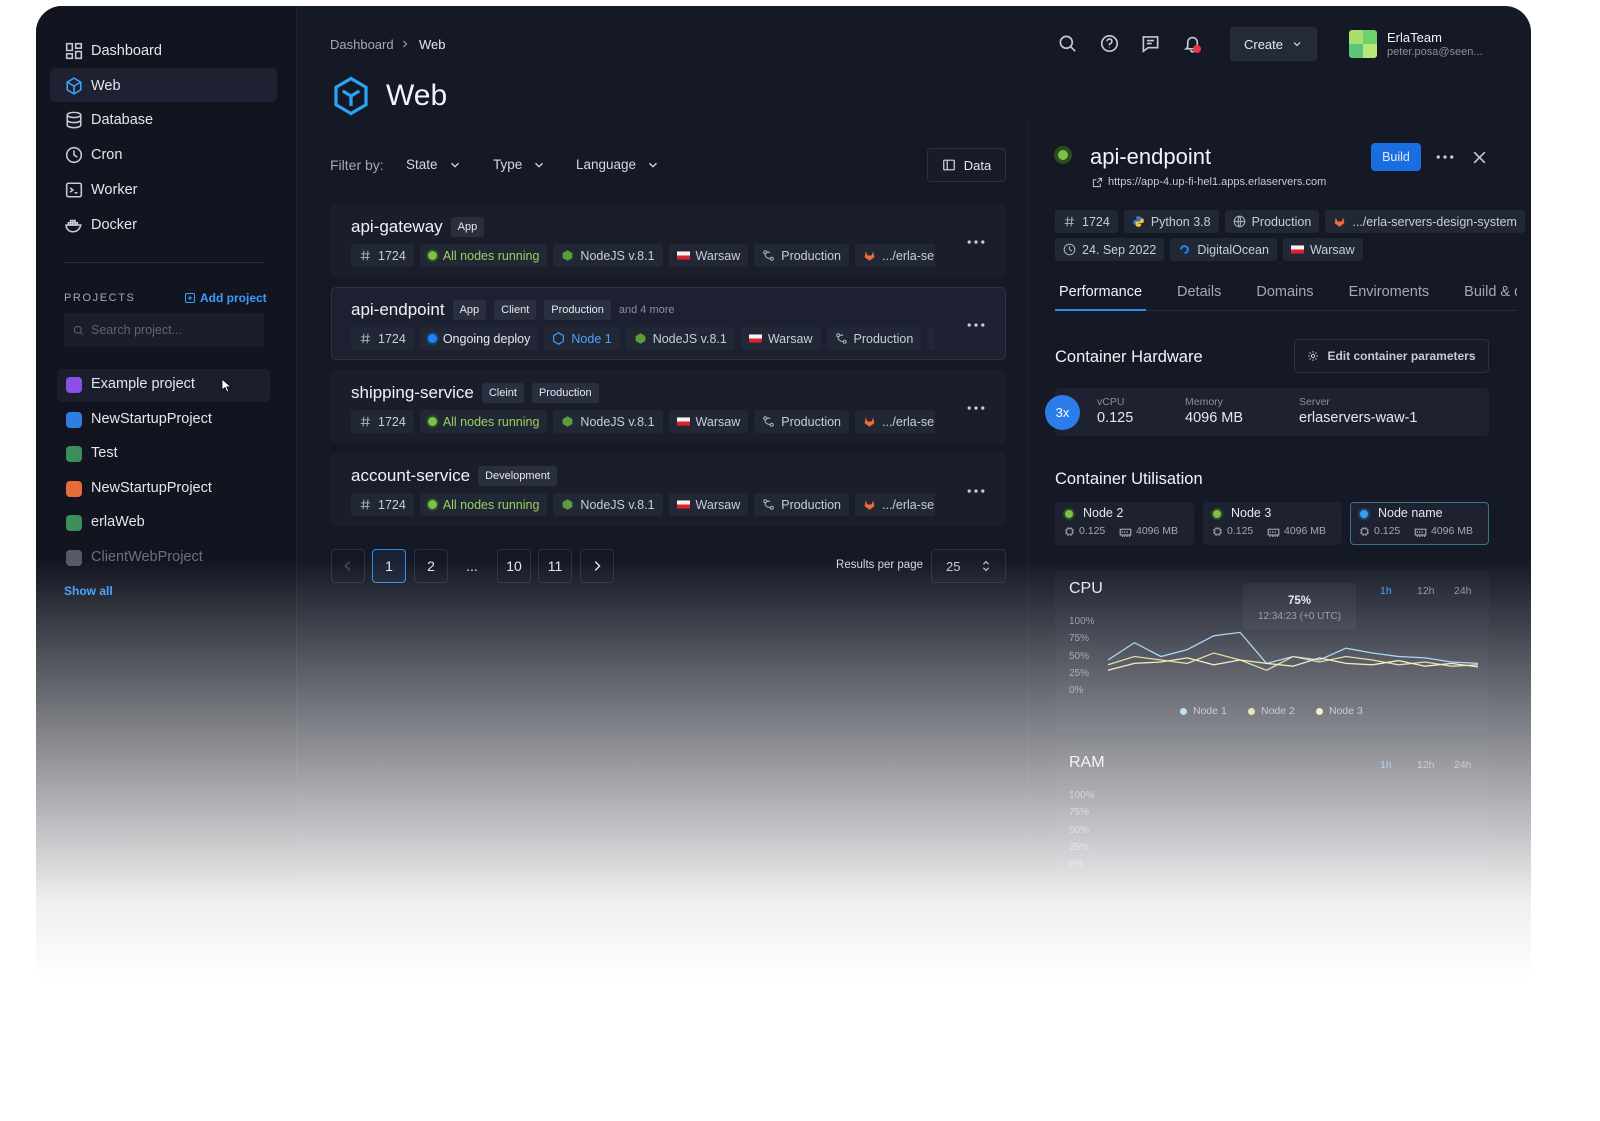 This screenshot has height=1121, width=1600. Describe the element at coordinates (841, 338) in the screenshot. I see `environment-icon` at that location.